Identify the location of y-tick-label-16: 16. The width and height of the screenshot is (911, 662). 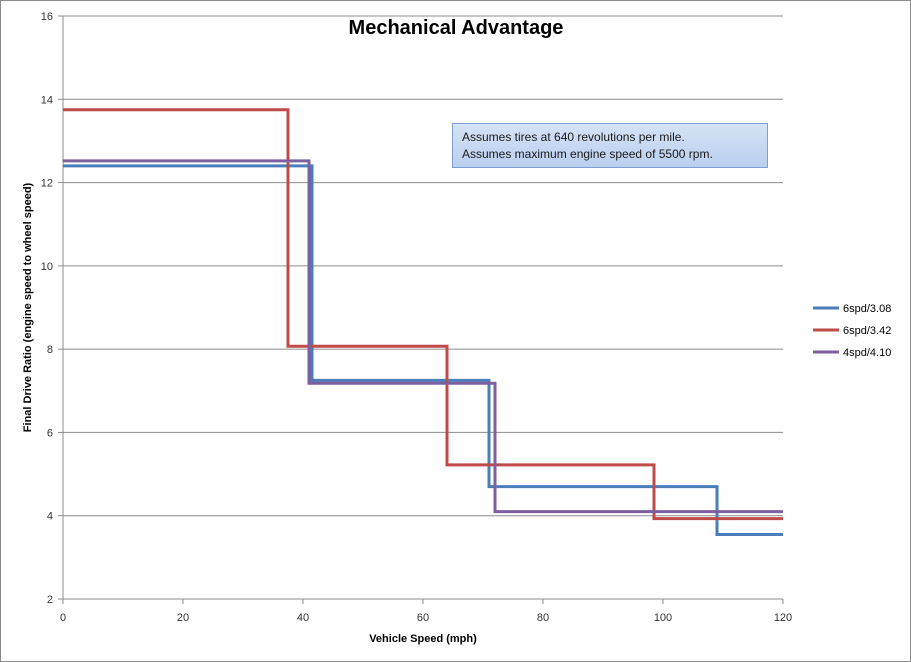
(47, 17).